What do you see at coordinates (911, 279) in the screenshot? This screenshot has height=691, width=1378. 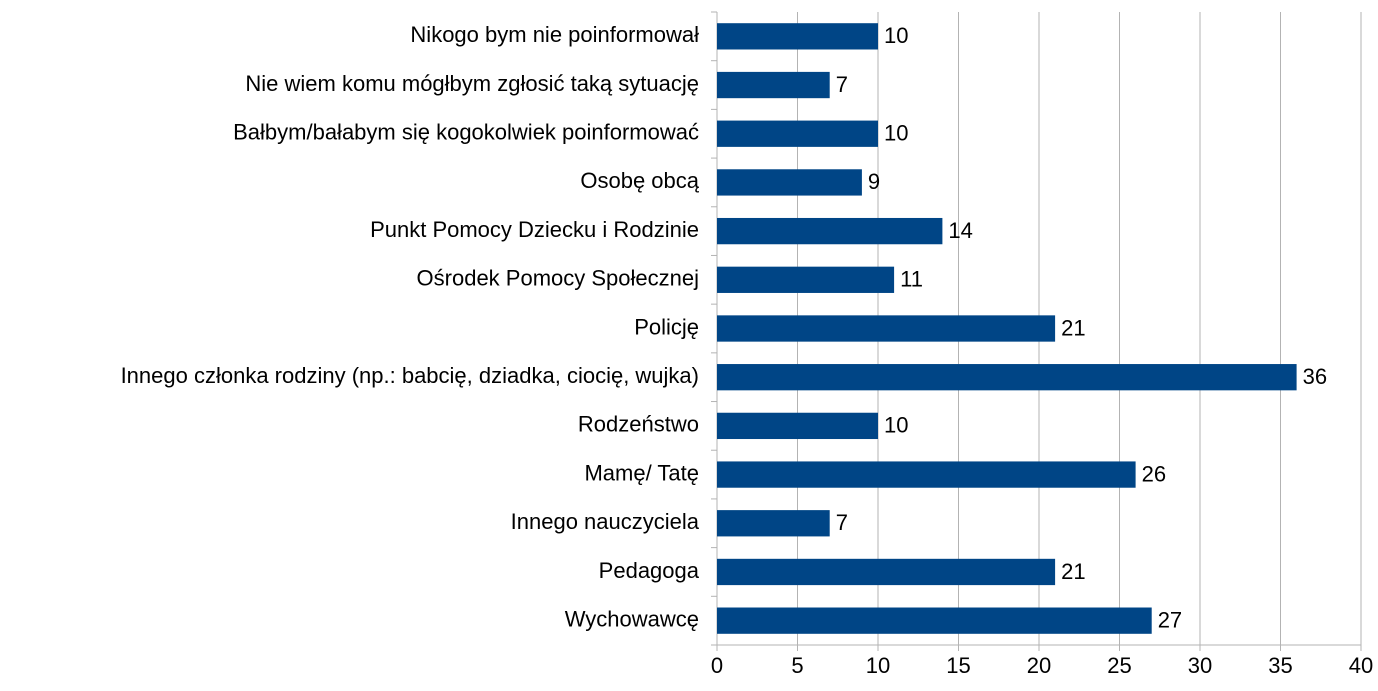 I see `data-label: 11` at bounding box center [911, 279].